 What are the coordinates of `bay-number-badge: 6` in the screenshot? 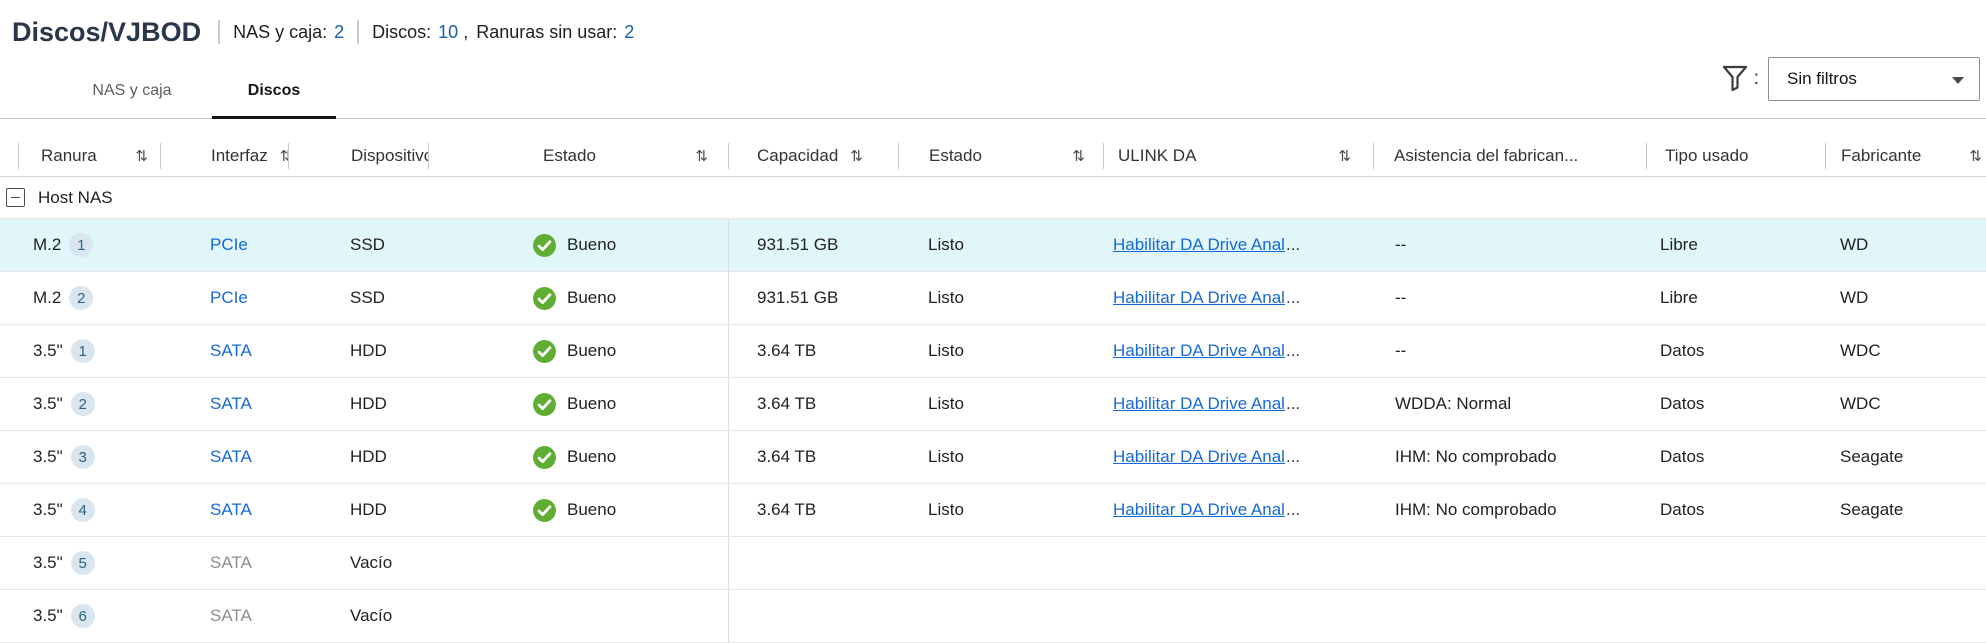 It's located at (82, 616).